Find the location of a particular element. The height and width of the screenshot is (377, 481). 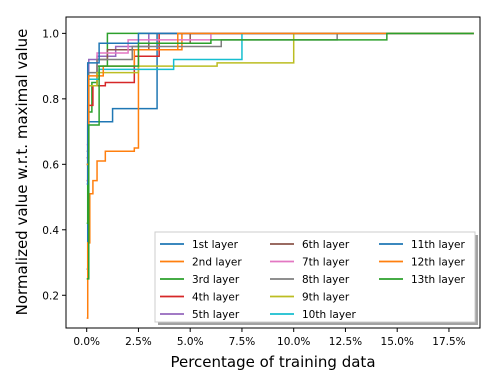

y-axis-label: Normalized value w.r.t. maximal value is located at coordinates (22, 172).